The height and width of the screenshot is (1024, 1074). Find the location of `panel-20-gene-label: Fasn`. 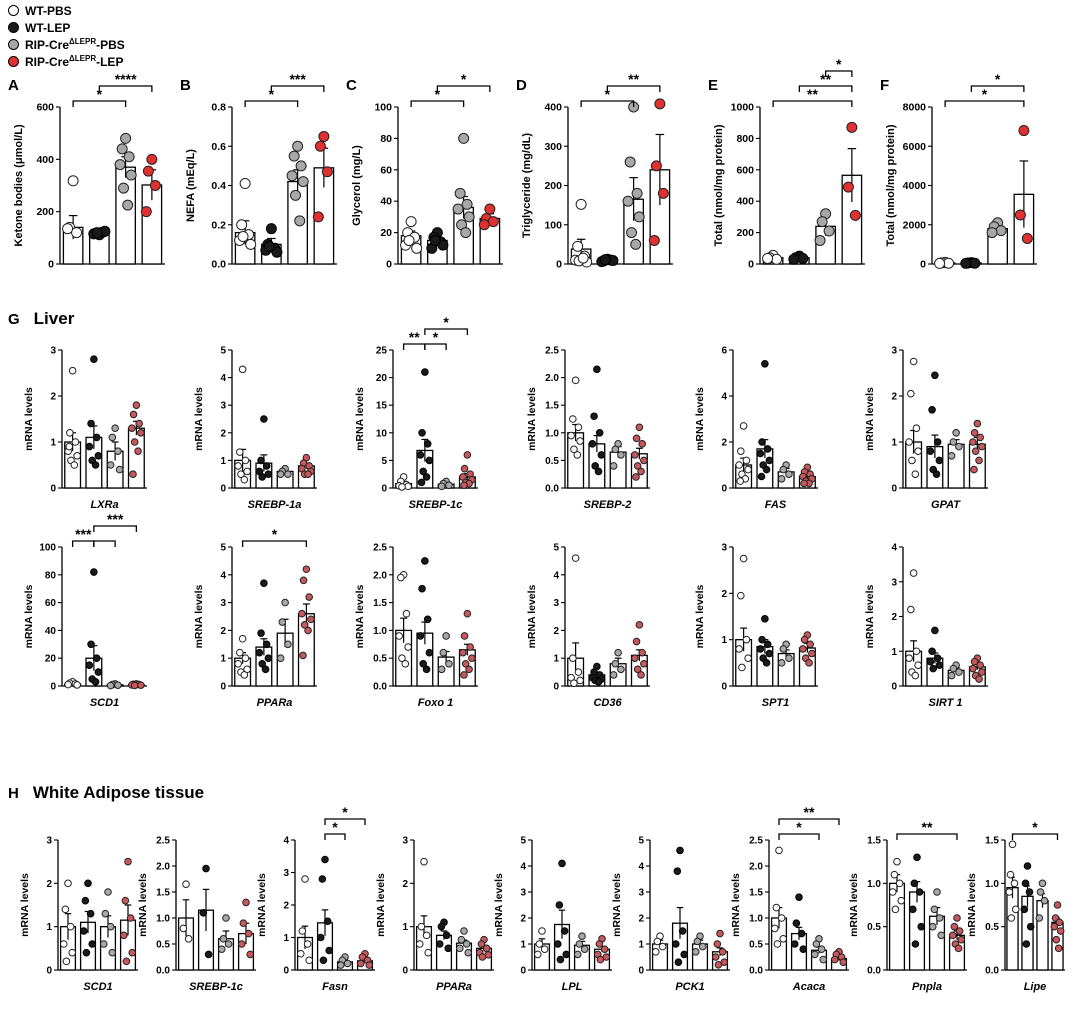

panel-20-gene-label: Fasn is located at coordinates (335, 987).